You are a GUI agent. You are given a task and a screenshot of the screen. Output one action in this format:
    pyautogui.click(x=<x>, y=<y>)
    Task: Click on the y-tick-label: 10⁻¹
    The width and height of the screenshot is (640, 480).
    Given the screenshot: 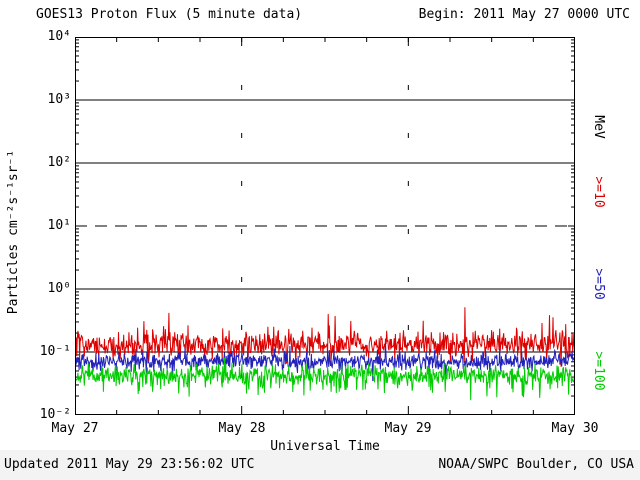 What is the action you would take?
    pyautogui.click(x=55, y=351)
    